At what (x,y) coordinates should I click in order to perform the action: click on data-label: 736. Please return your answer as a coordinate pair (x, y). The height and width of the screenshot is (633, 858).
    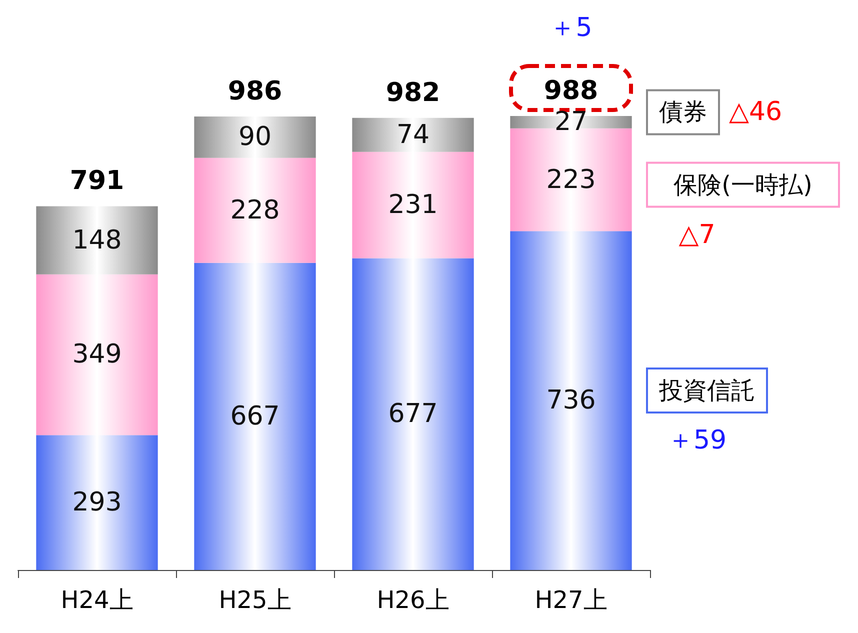
    Looking at the image, I should click on (571, 401).